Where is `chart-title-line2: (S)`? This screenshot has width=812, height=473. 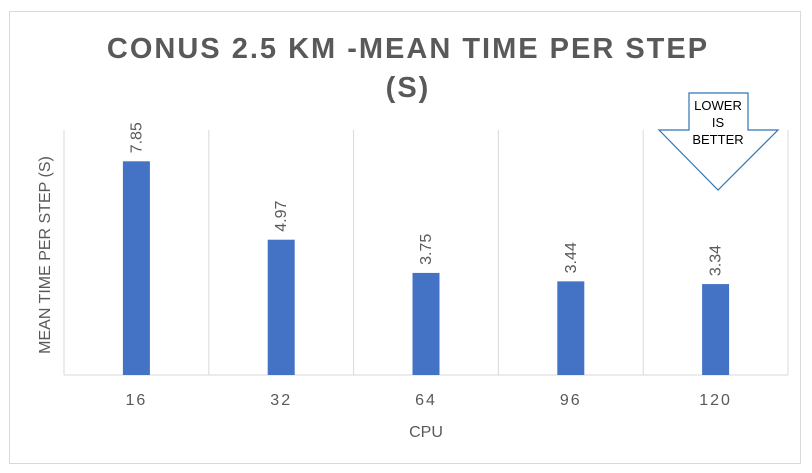 chart-title-line2: (S) is located at coordinates (408, 88).